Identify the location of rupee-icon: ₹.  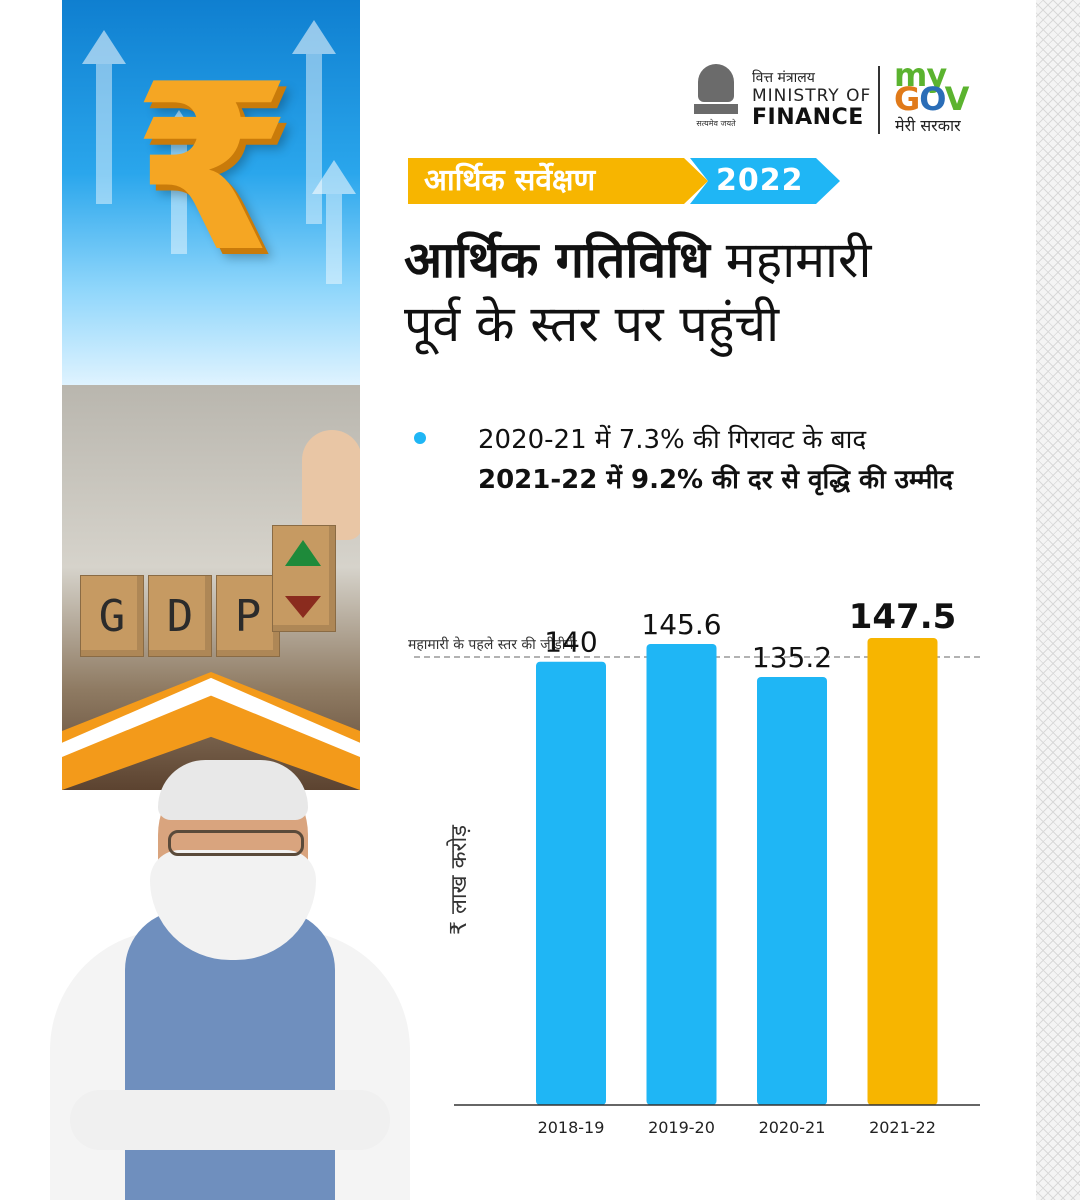
(212, 169).